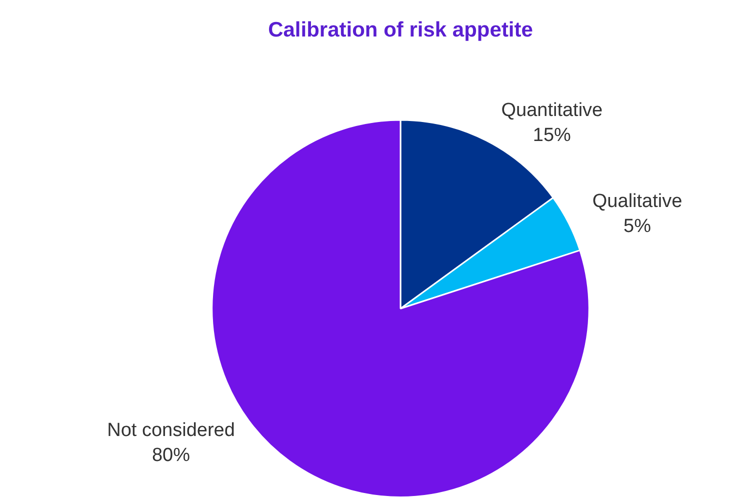  Describe the element at coordinates (552, 135) in the screenshot. I see `data-label: 15%` at that location.